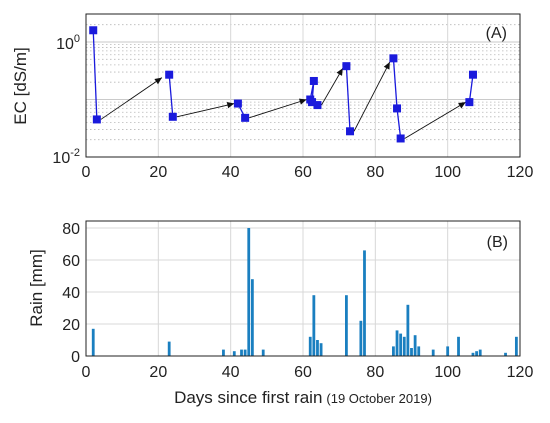 This screenshot has width=550, height=423. Describe the element at coordinates (447, 172) in the screenshot. I see `panel-a-xtick-label: 100` at that location.